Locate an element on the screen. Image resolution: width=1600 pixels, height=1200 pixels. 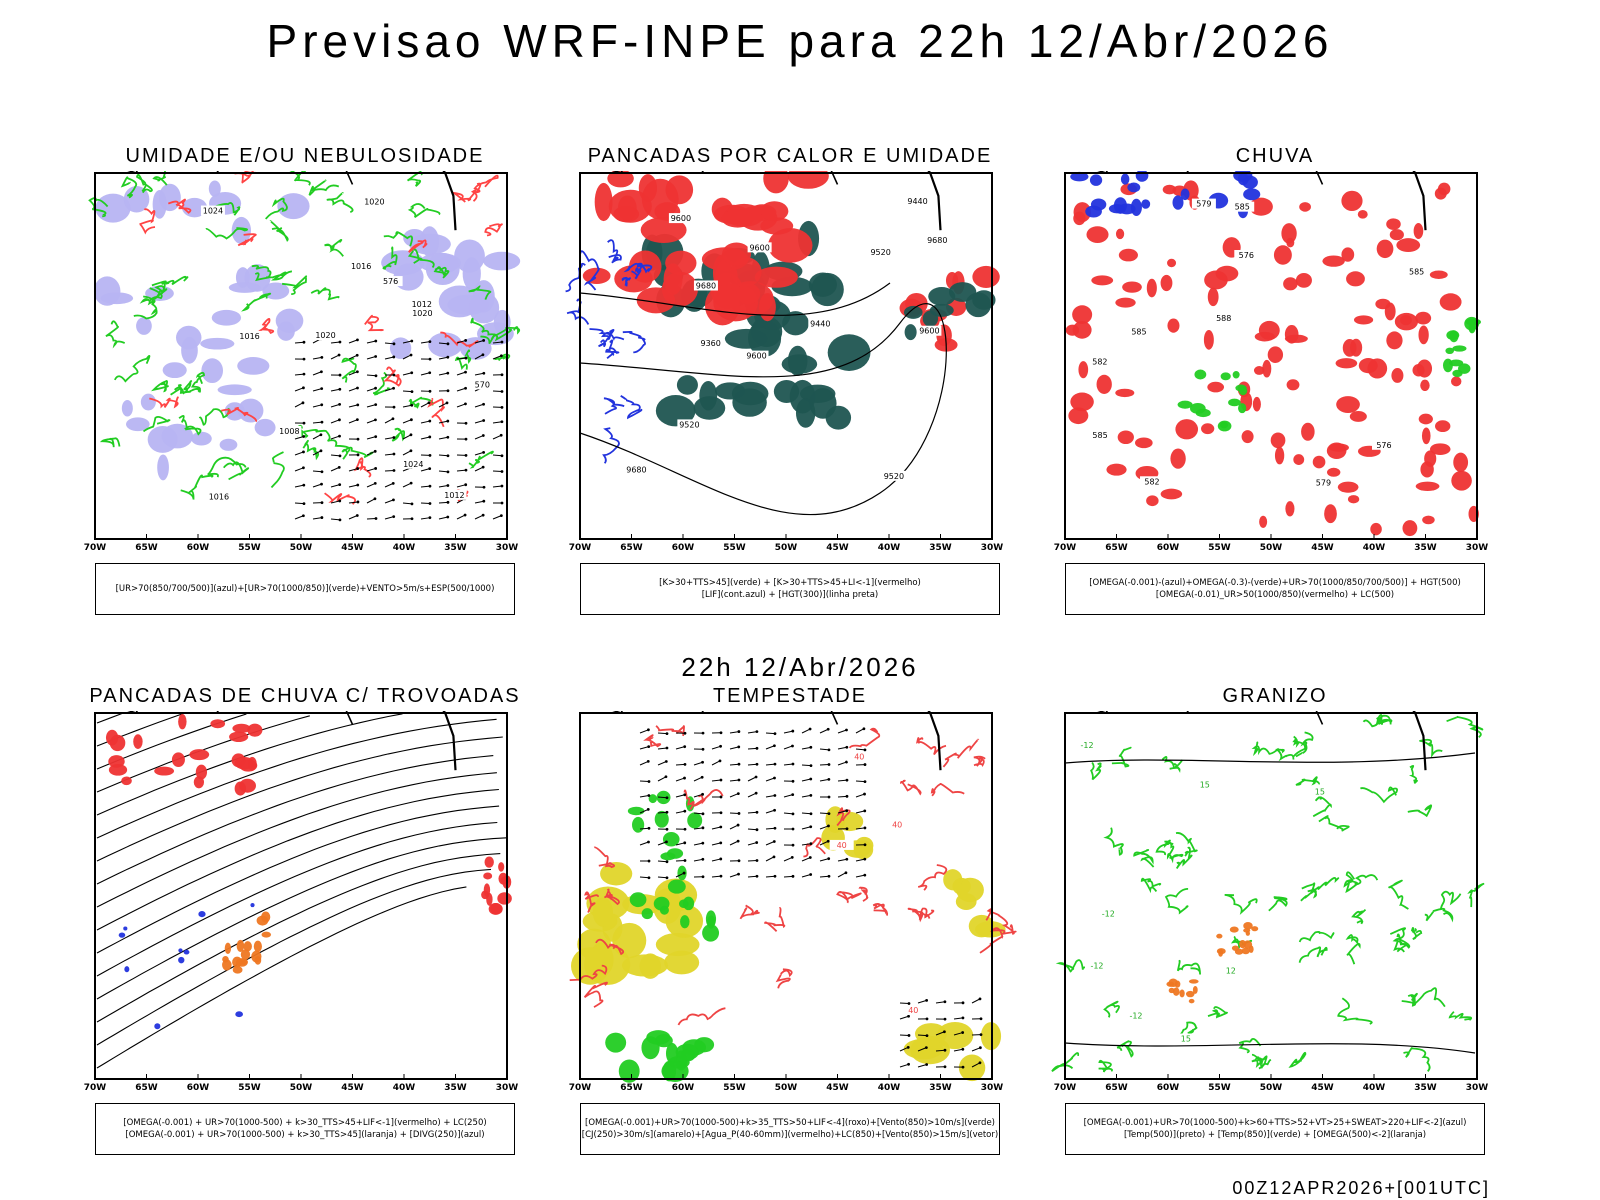
border-line is located at coordinates (1102, 172).